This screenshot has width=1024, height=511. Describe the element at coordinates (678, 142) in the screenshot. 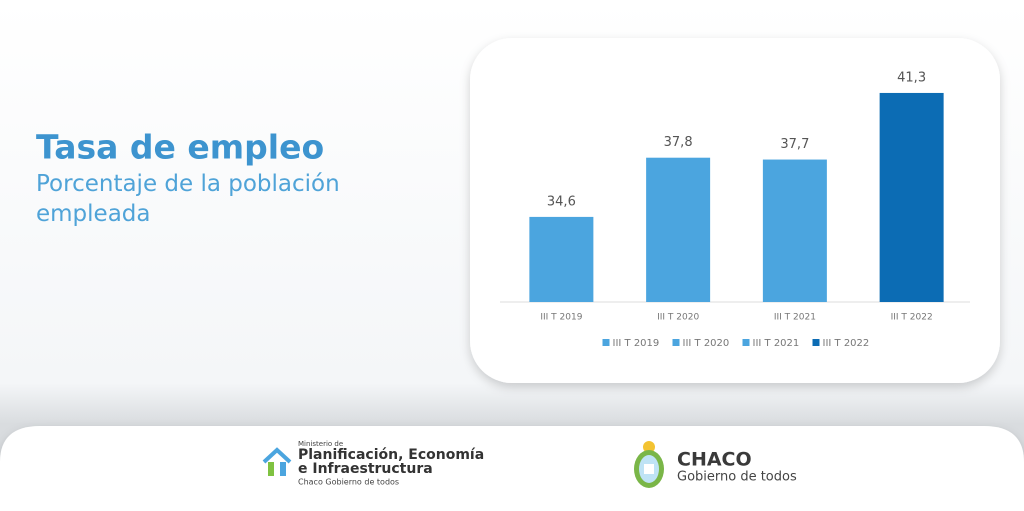

I see `value-label: 37,8` at that location.